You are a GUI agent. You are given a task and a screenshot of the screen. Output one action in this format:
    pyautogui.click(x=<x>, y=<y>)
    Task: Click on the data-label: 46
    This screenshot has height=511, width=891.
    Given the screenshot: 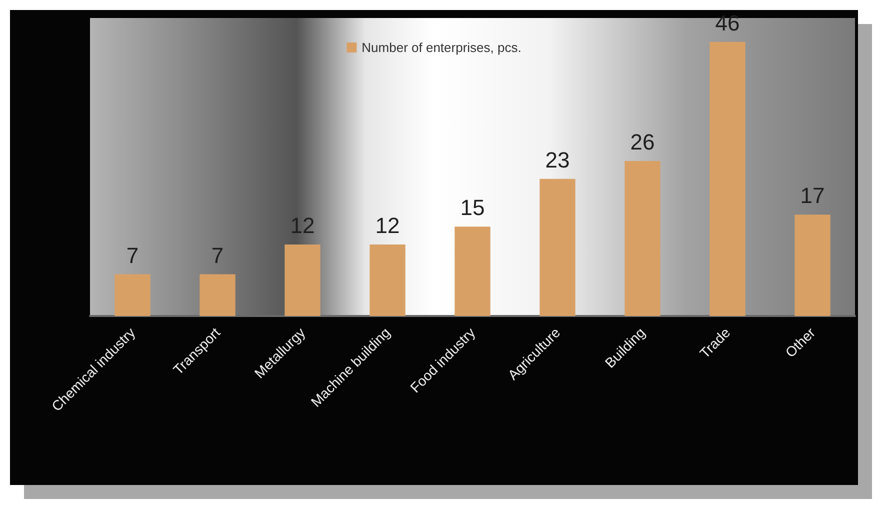 What is the action you would take?
    pyautogui.click(x=727, y=23)
    